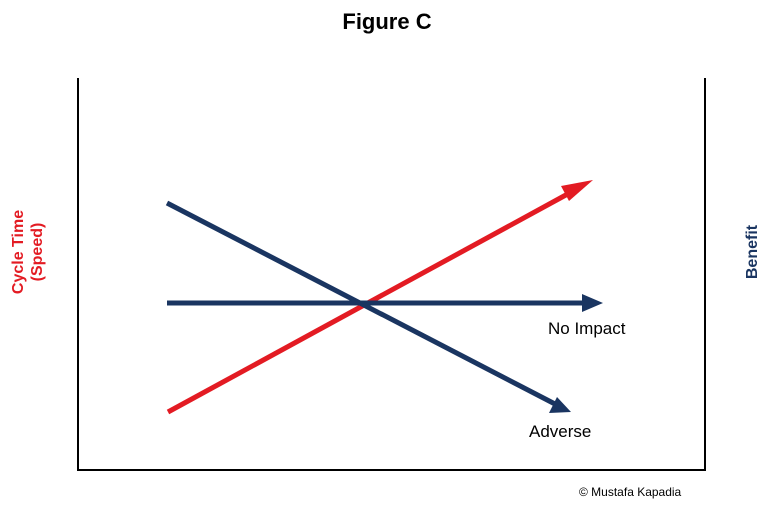  What do you see at coordinates (560, 405) in the screenshot?
I see `adverse-arrowhead` at bounding box center [560, 405].